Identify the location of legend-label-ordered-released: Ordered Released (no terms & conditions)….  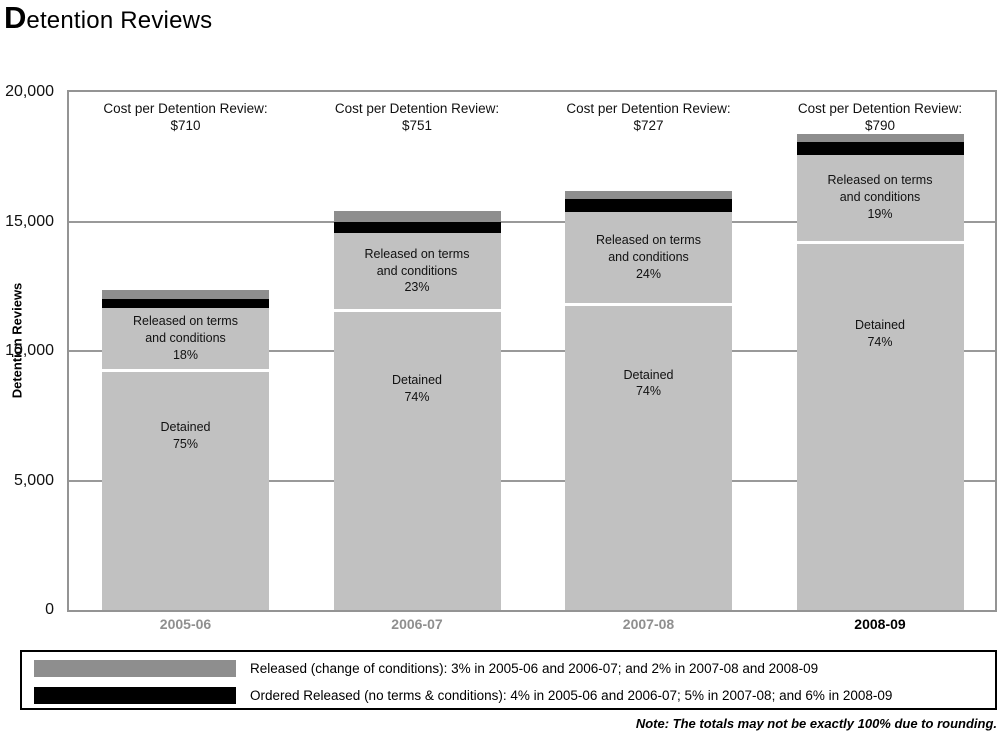
(571, 695).